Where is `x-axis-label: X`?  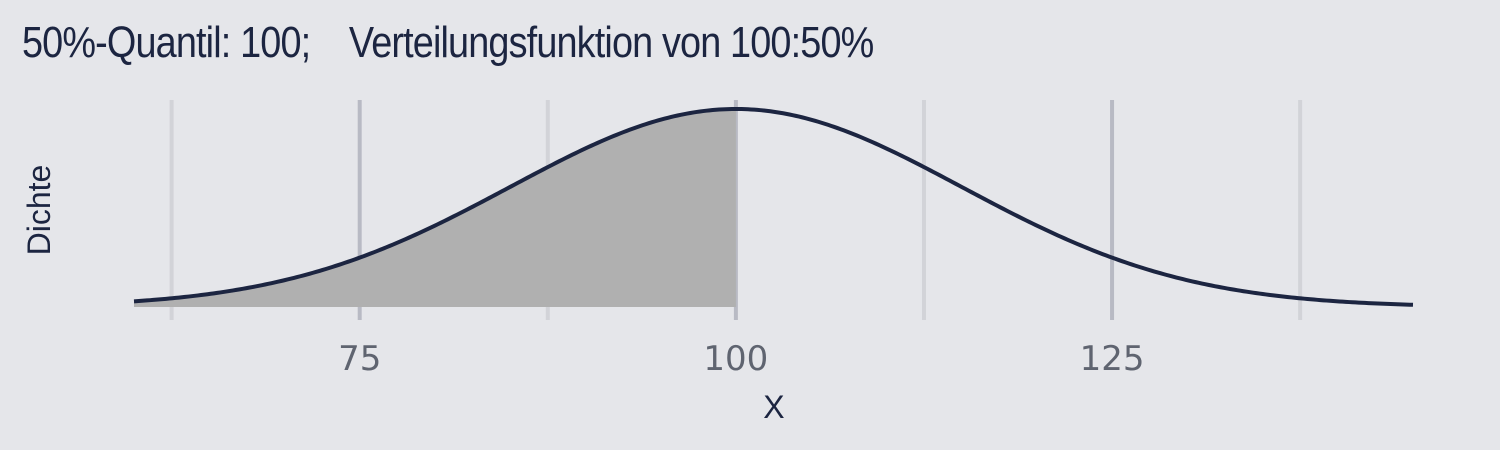 x-axis-label: X is located at coordinates (773, 407).